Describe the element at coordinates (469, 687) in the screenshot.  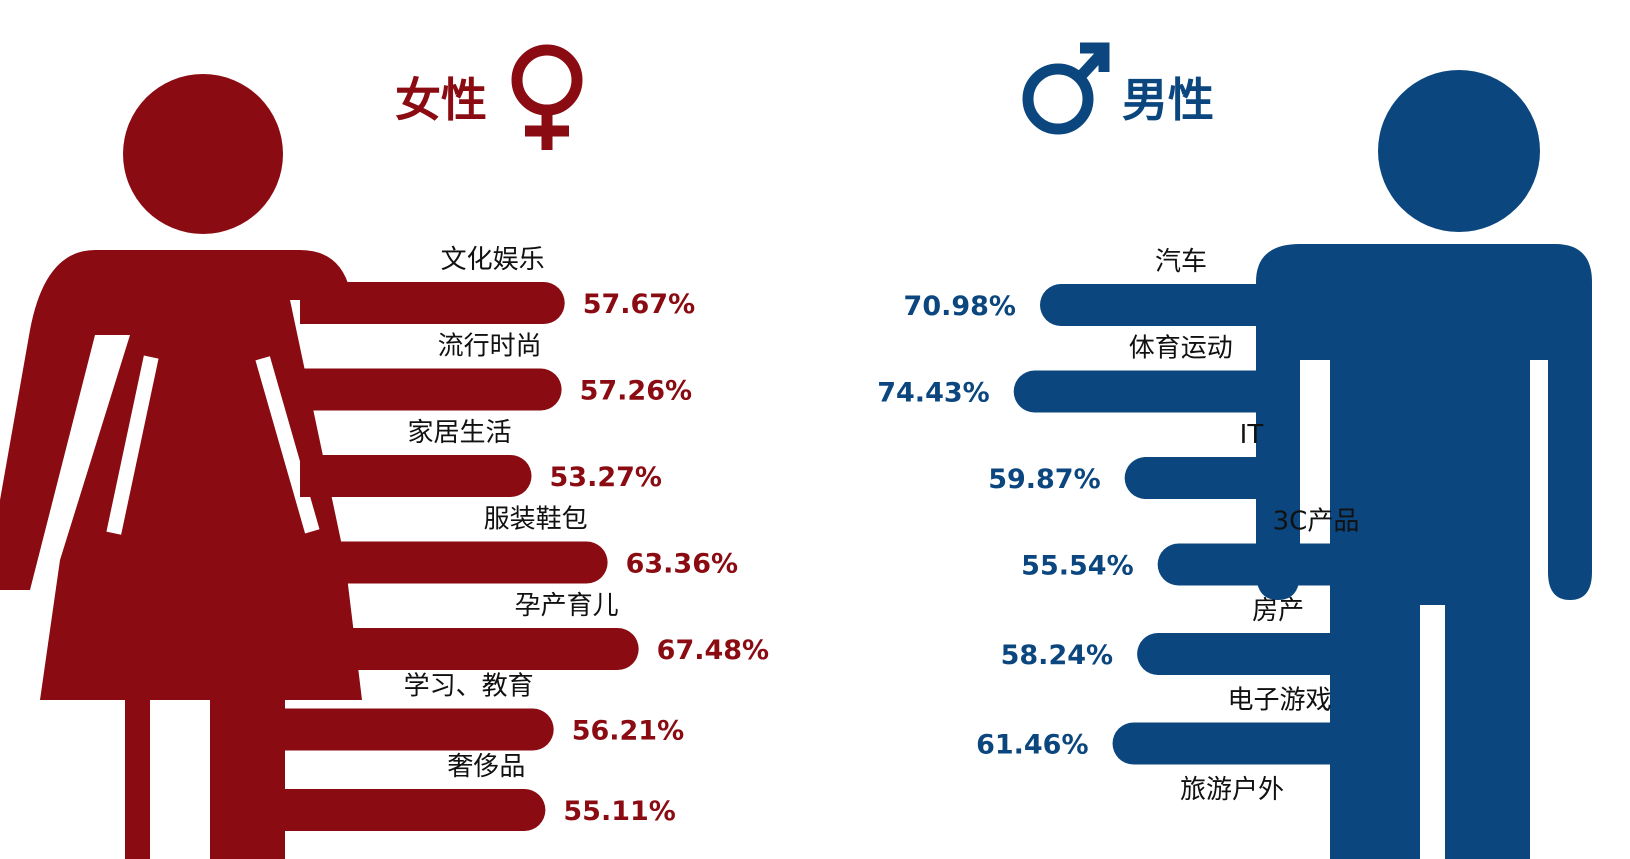
I see `female-category-label: 学习、教育` at that location.